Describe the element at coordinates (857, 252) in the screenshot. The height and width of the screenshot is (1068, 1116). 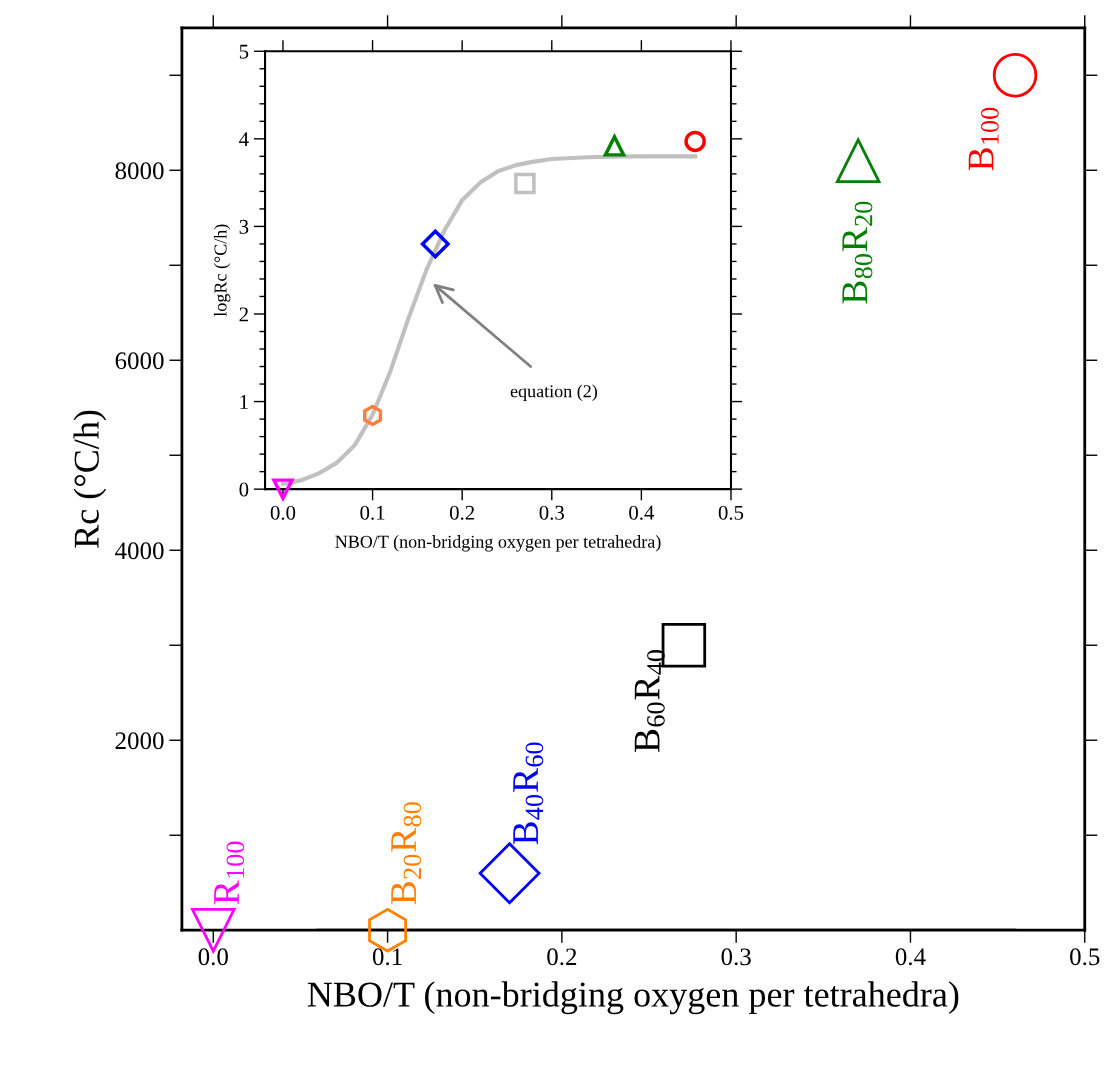
I see `text: B$_{80}$R$_{20}$` at that location.